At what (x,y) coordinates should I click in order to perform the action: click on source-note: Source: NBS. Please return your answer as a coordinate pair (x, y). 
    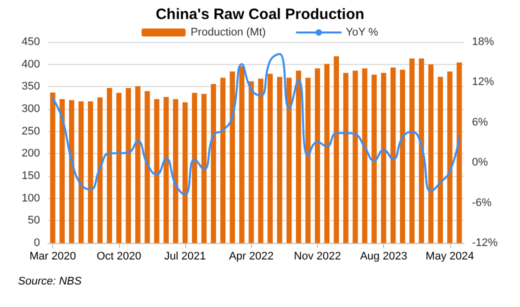
    Looking at the image, I should click on (50, 282).